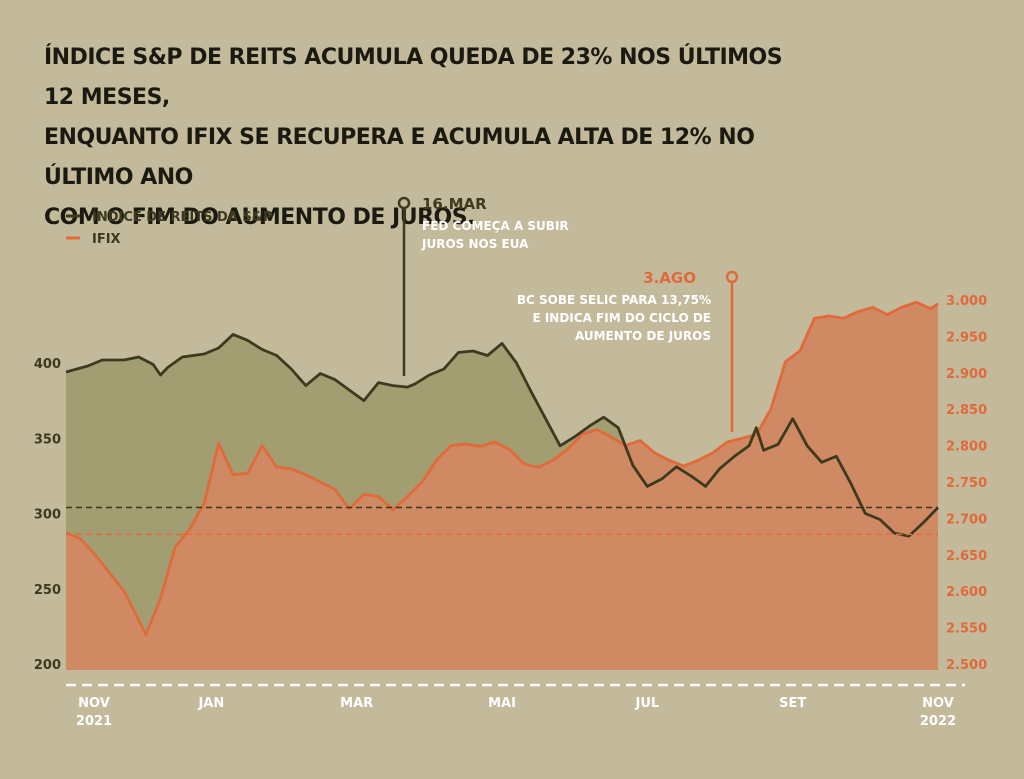 The width and height of the screenshot is (1024, 779). What do you see at coordinates (966, 629) in the screenshot?
I see `right-tick-2.550: 2.550` at bounding box center [966, 629].